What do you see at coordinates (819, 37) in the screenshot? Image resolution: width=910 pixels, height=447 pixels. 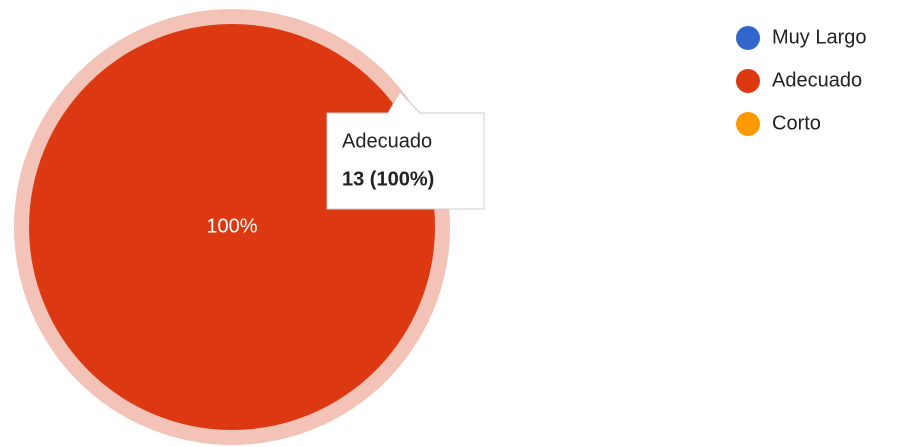 I see `legend-label: Muy Largo` at bounding box center [819, 37].